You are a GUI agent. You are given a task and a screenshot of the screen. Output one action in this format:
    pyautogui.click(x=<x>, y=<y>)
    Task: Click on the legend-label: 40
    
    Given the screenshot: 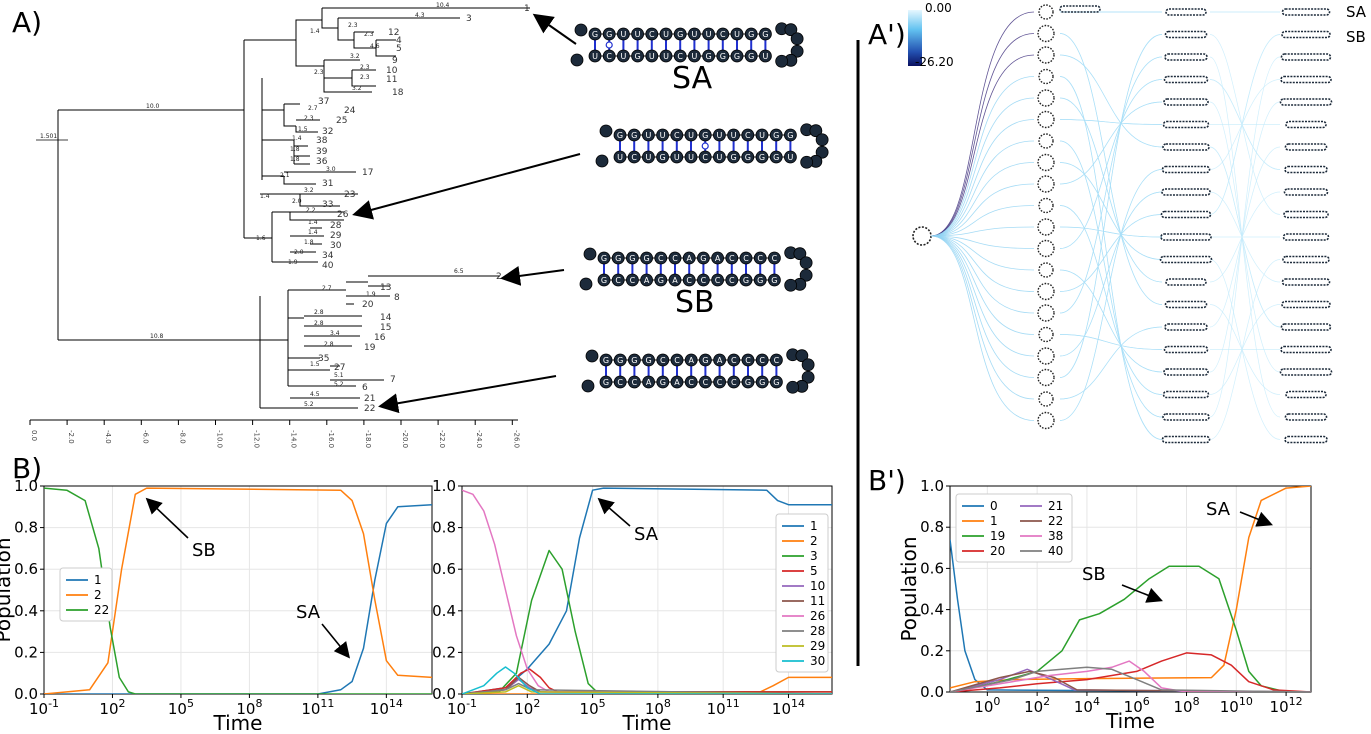 What is the action you would take?
    pyautogui.click(x=1055, y=551)
    